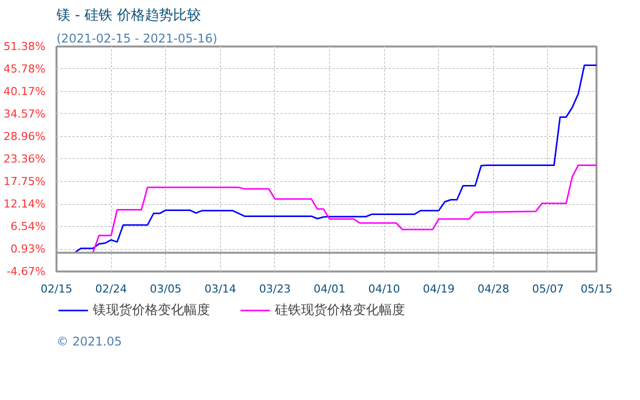  Describe the element at coordinates (25, 159) in the screenshot. I see `y-tick-label: 23.36%` at that location.